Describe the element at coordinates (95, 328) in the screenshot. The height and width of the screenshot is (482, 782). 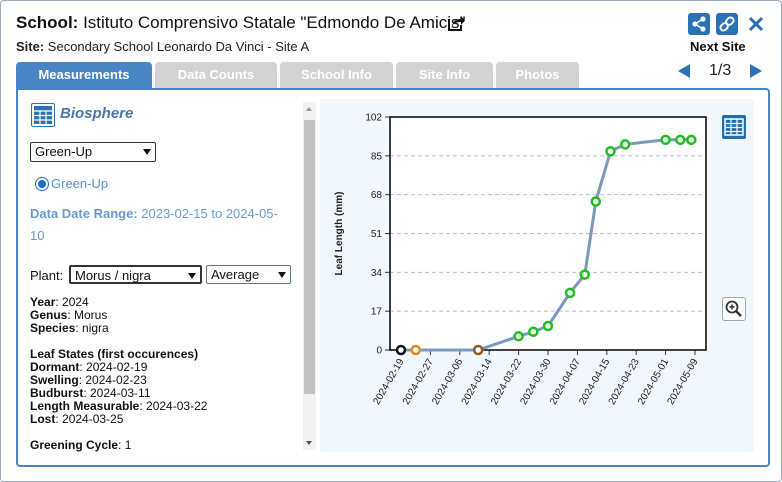
I see `species-value: nigra` at that location.